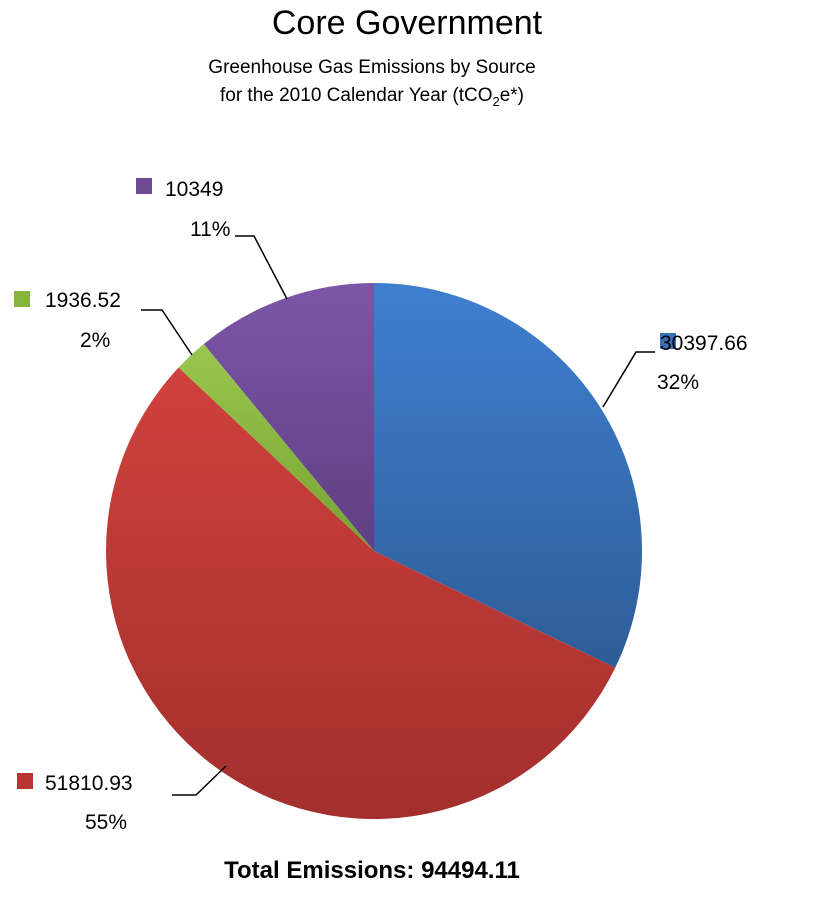  What do you see at coordinates (106, 822) in the screenshot?
I see `percent-label: 55%` at bounding box center [106, 822].